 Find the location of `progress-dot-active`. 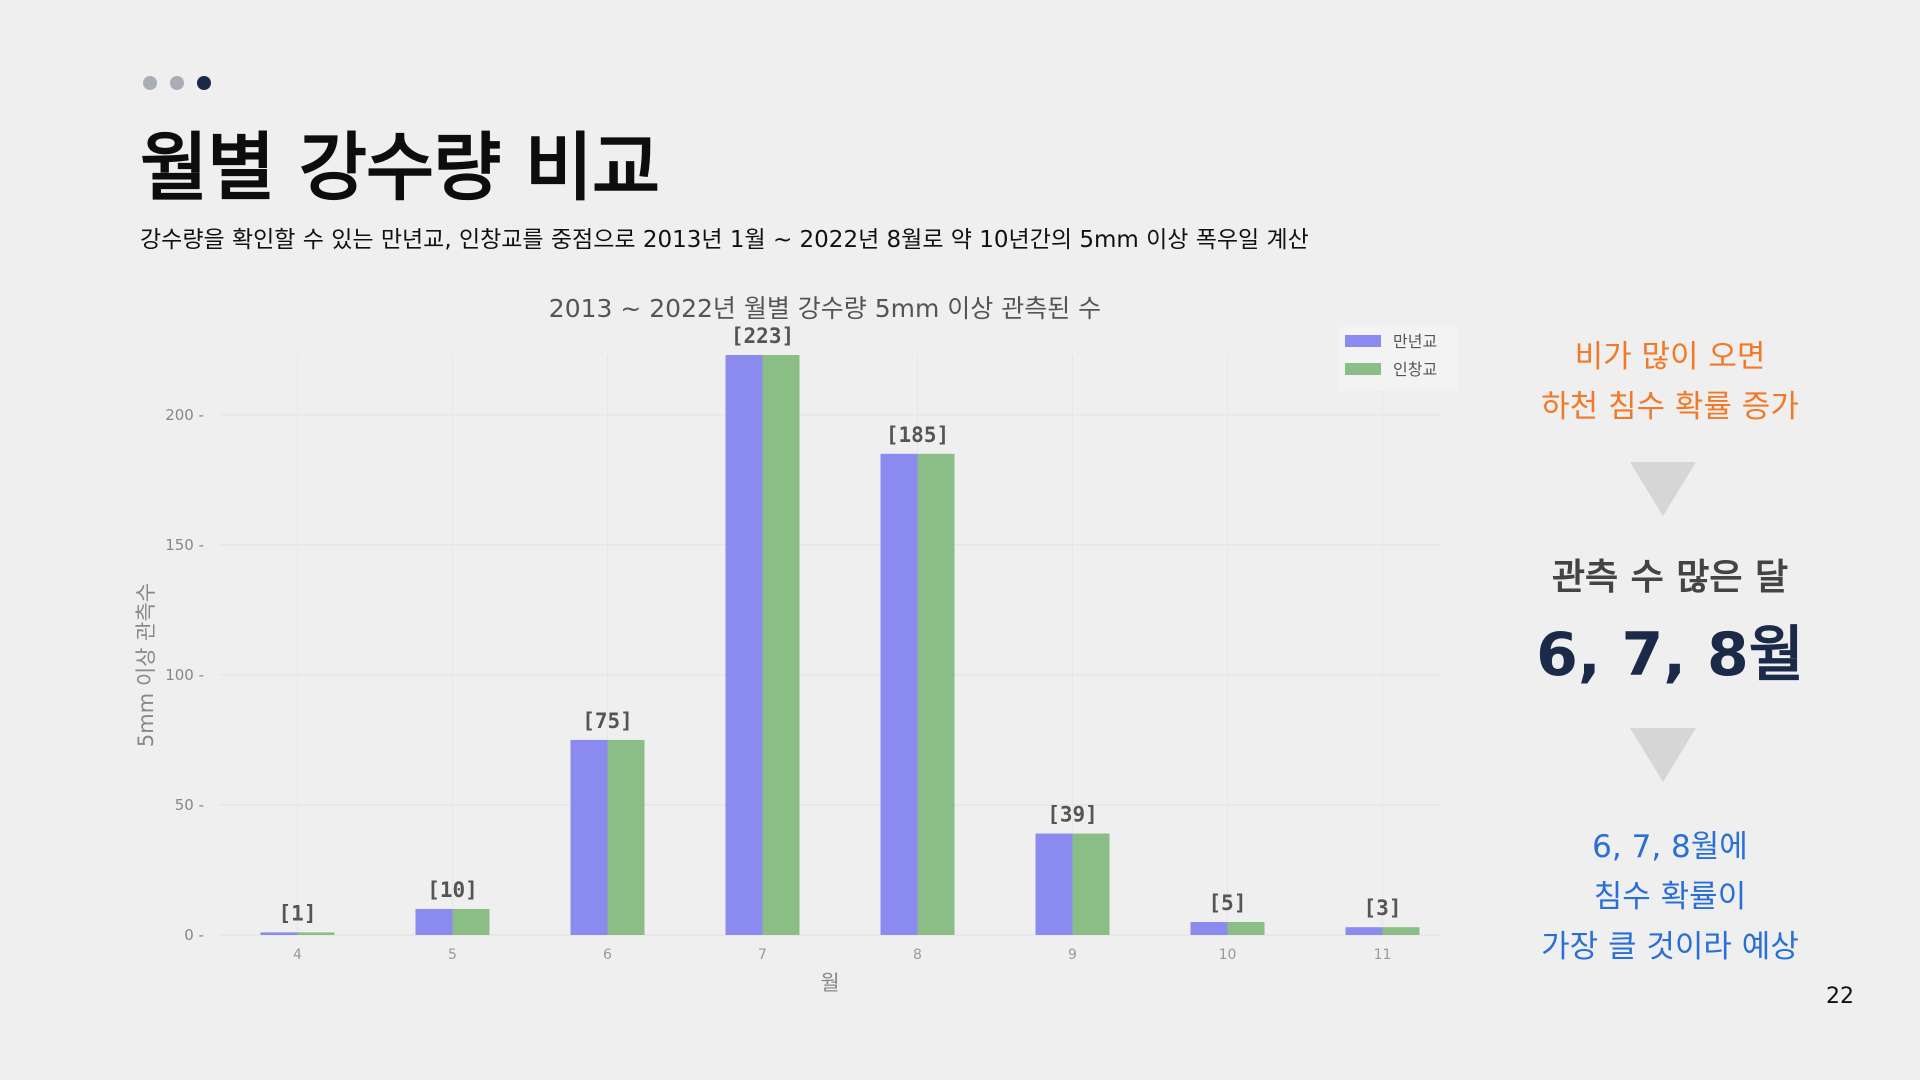

progress-dot-active is located at coordinates (204, 83).